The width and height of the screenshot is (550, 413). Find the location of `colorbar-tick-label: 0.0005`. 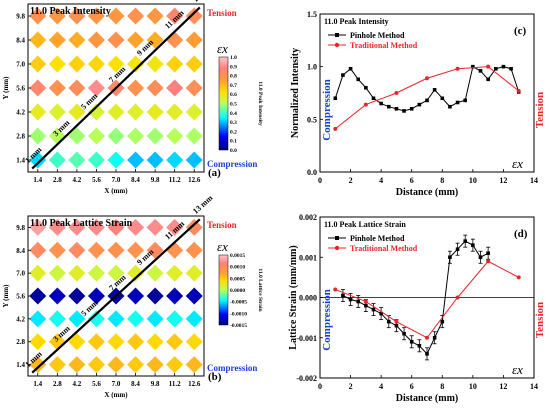

colorbar-tick-label: 0.0005 is located at coordinates (237, 279).